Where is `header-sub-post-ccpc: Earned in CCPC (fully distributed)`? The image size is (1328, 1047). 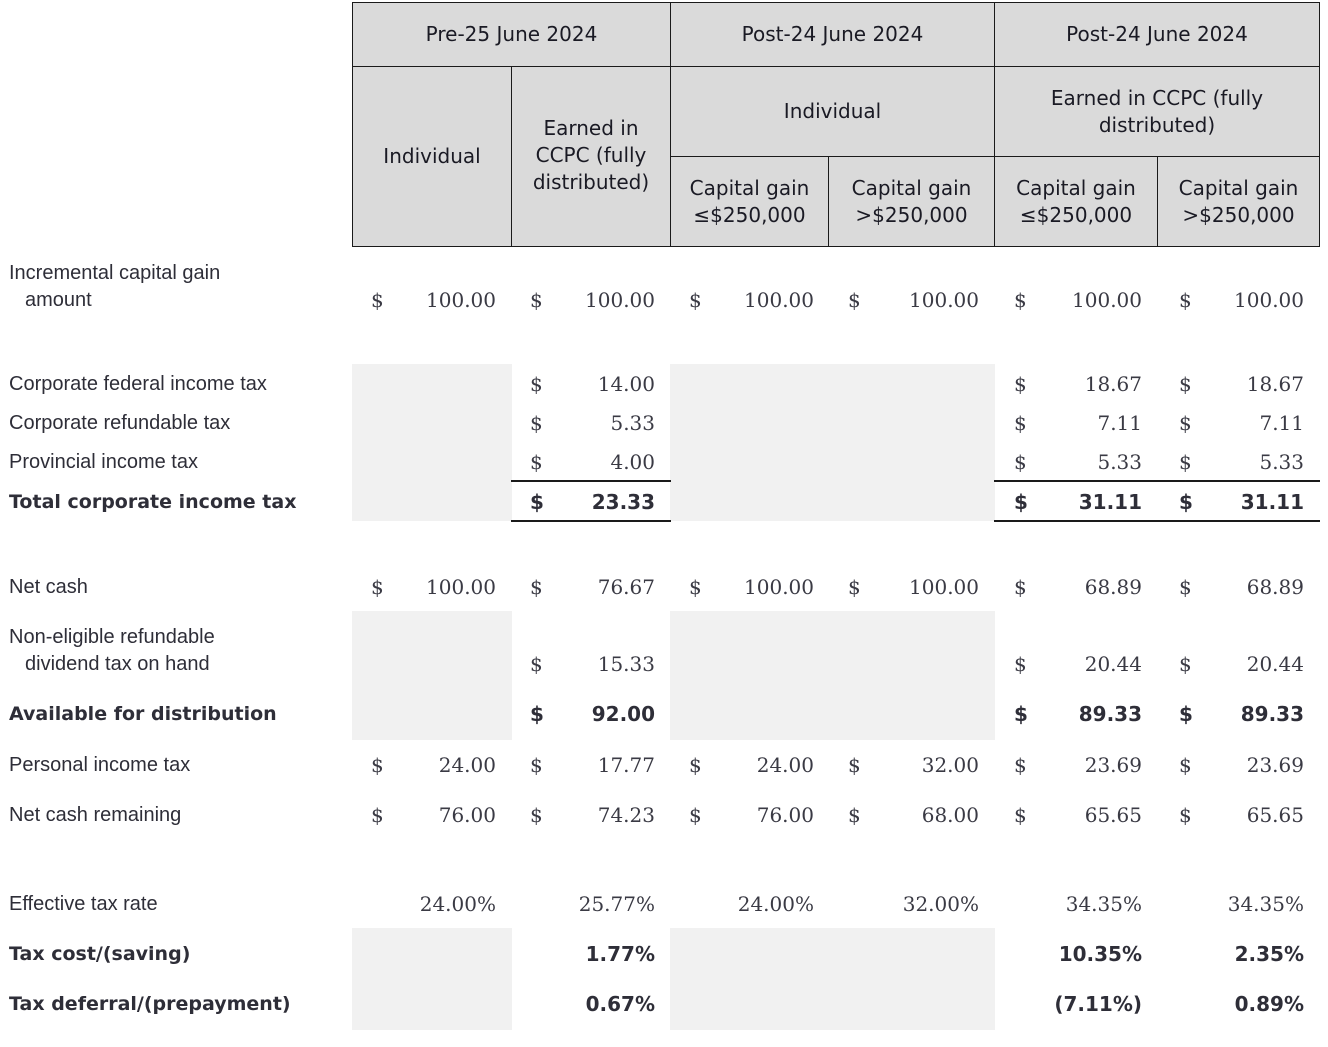 header-sub-post-ccpc: Earned in CCPC (fully distributed) is located at coordinates (1157, 111).